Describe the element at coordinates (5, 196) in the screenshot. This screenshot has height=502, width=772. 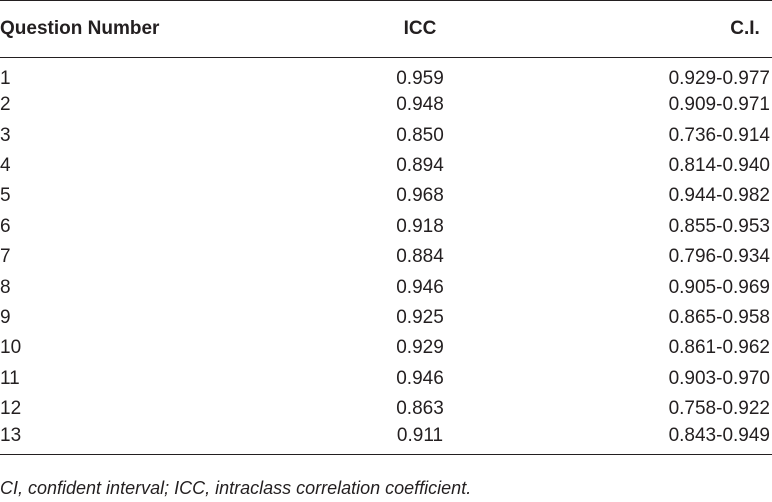
I see `table-cell: 5` at that location.